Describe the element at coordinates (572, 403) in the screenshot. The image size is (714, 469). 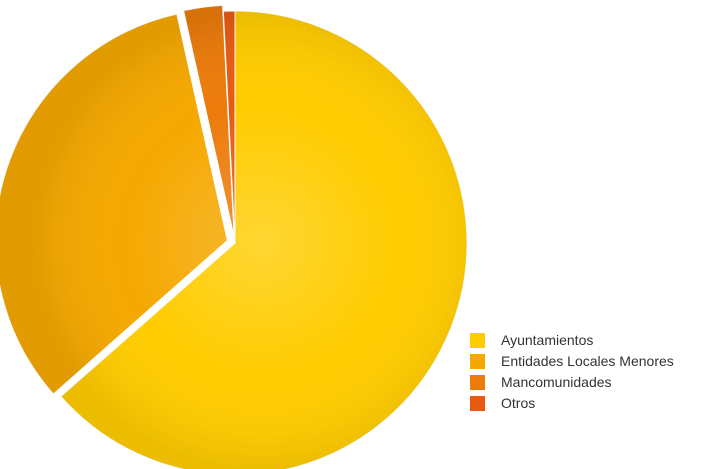
I see `legend-item-otros: Otros` at that location.